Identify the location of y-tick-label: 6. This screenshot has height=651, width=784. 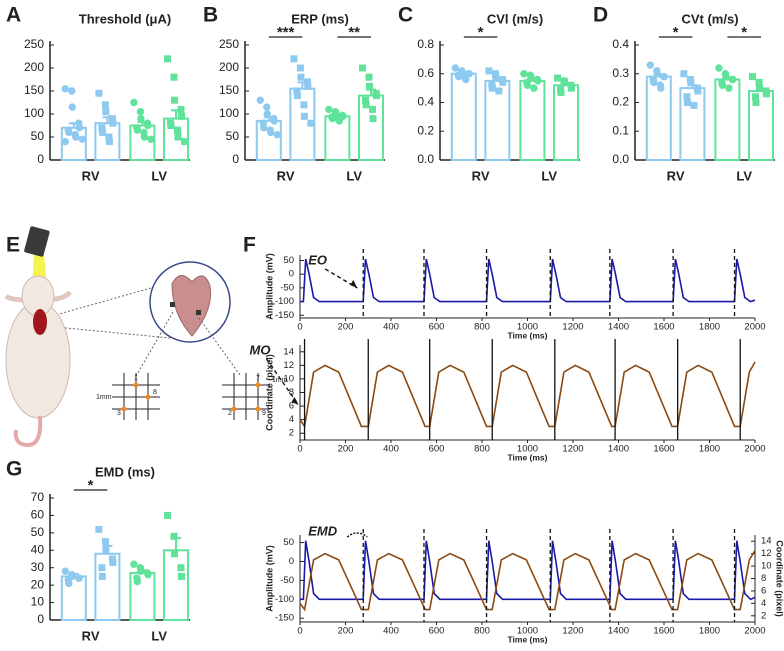
(291, 406).